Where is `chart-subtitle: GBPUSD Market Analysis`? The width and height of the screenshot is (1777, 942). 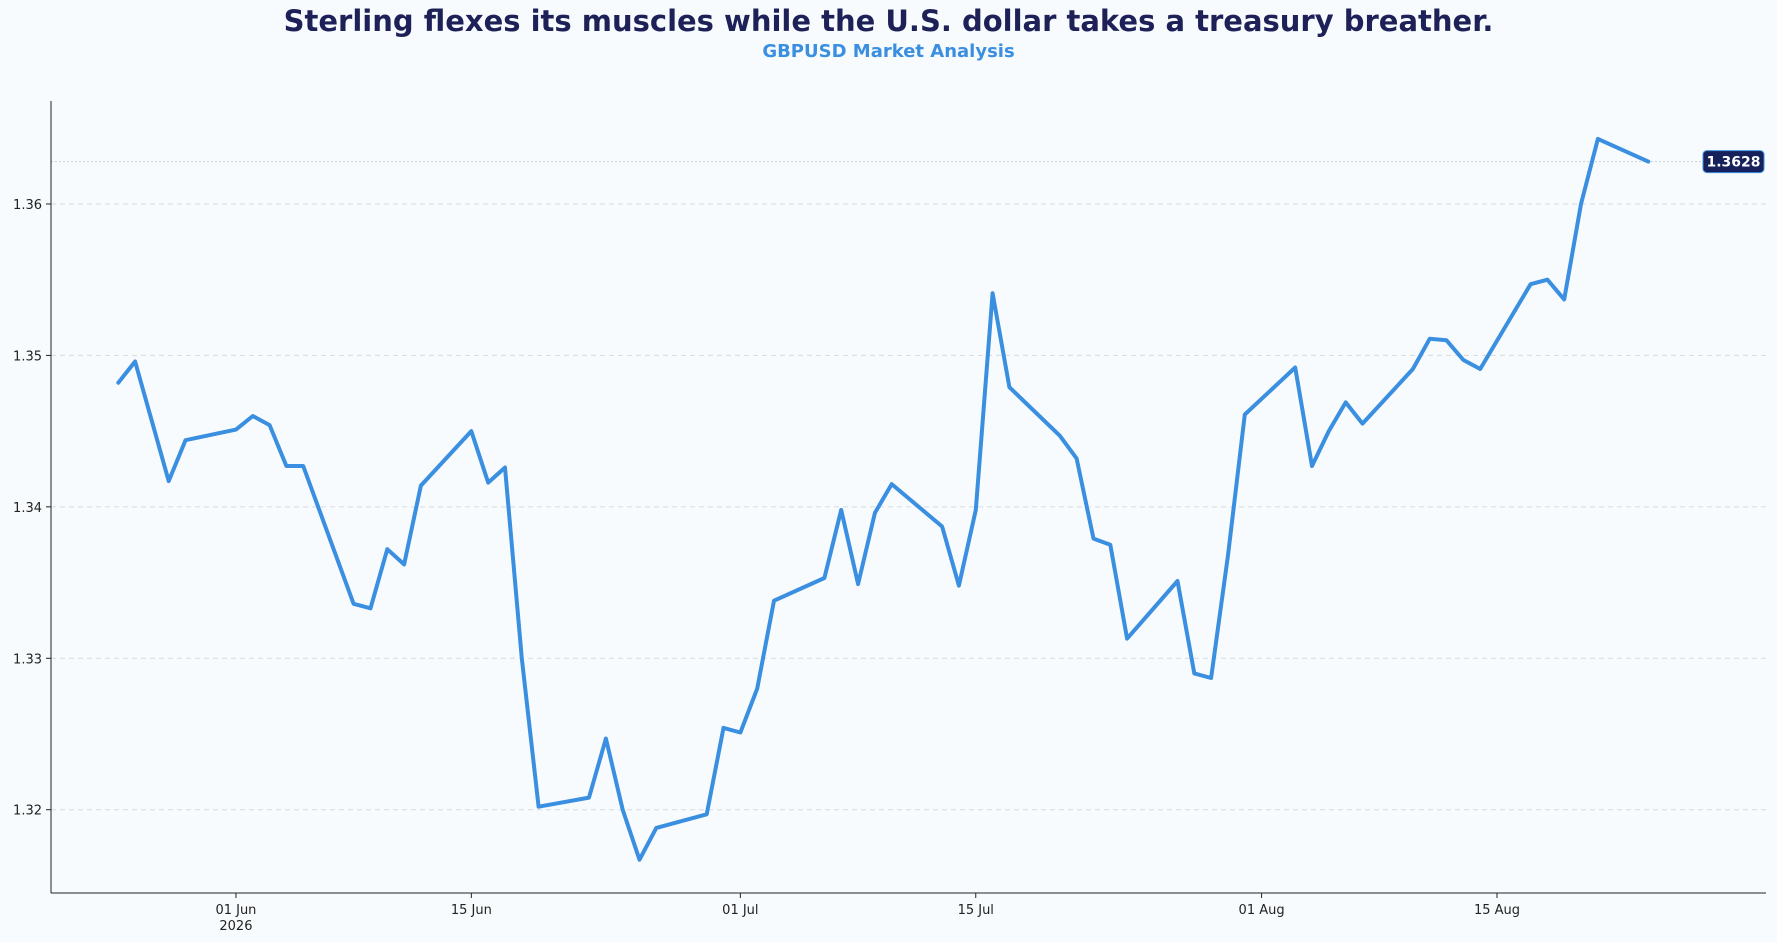 chart-subtitle: GBPUSD Market Analysis is located at coordinates (888, 51).